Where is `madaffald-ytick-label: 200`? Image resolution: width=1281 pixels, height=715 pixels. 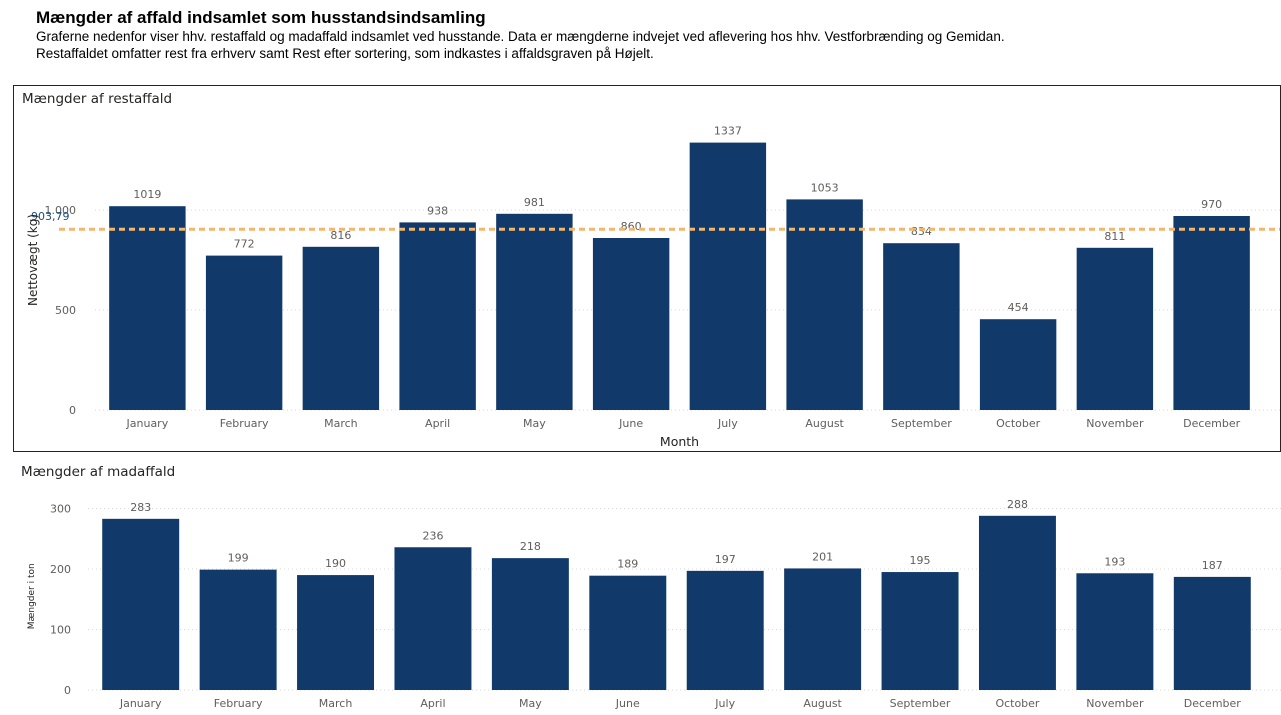
madaffald-ytick-label: 200 is located at coordinates (60, 569).